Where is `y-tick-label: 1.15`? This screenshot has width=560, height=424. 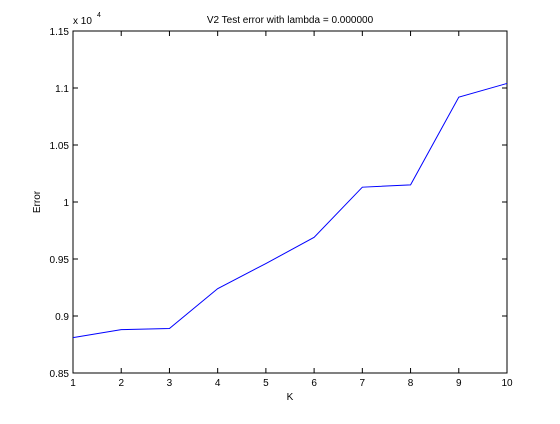 y-tick-label: 1.15 is located at coordinates (60, 32).